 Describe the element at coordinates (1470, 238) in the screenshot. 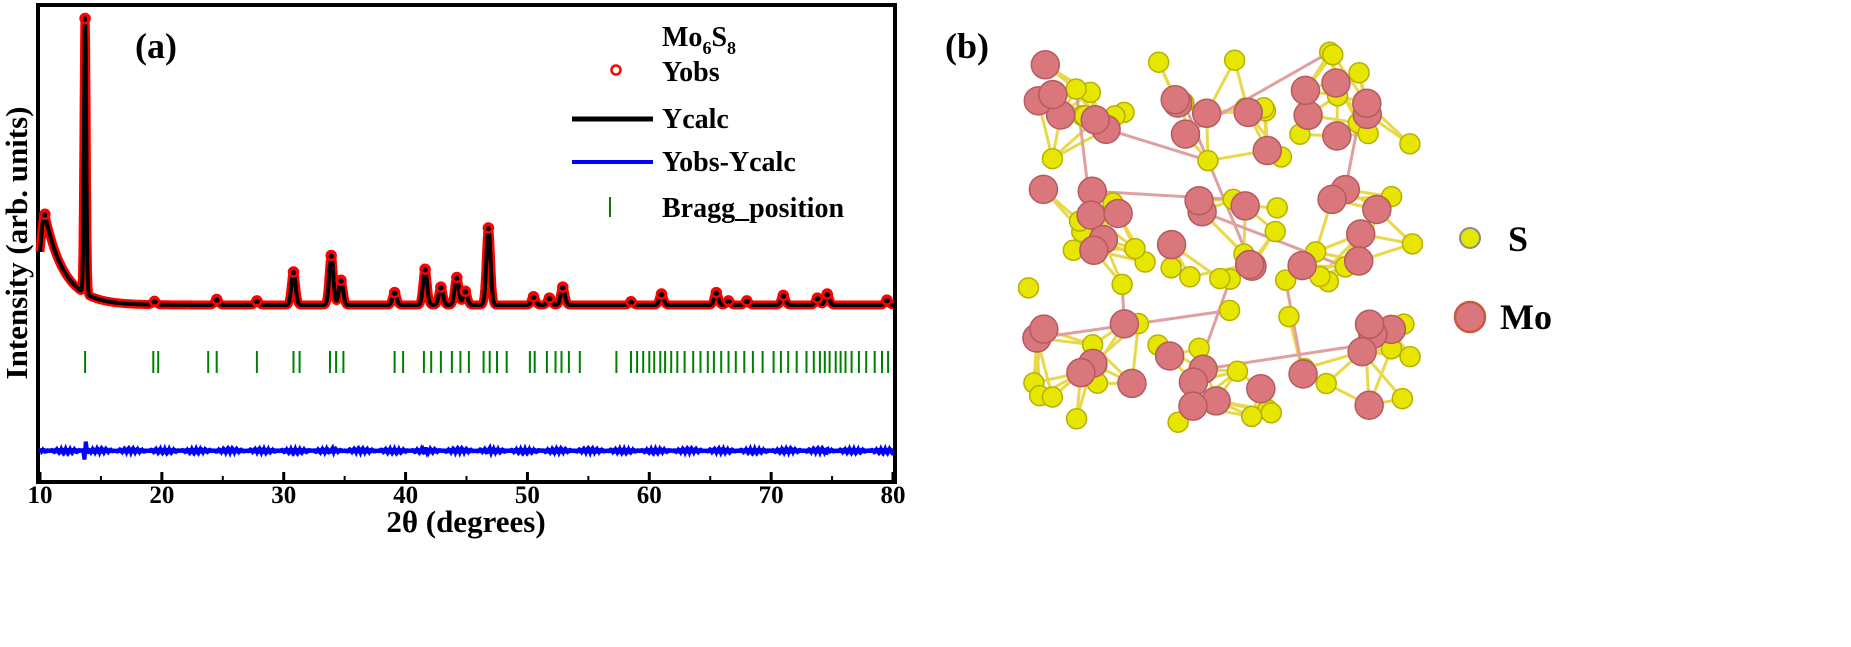

I see `sulfur-atom-swatch` at that location.